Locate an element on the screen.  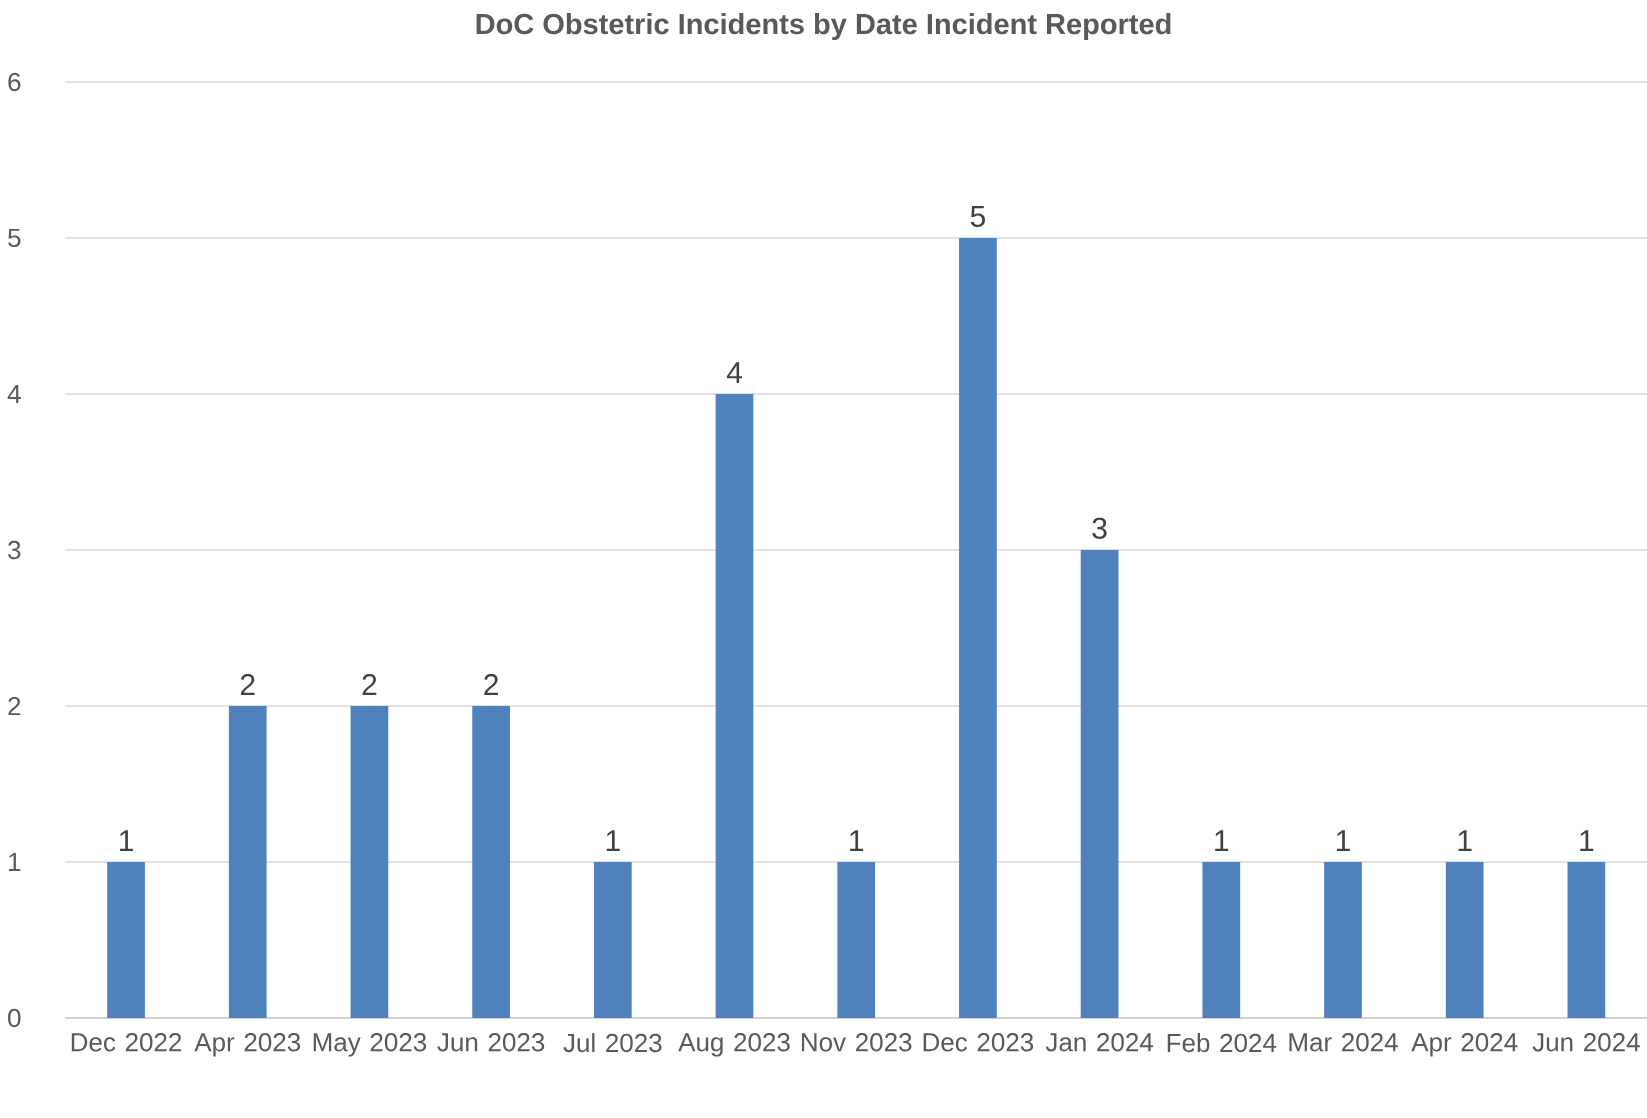
x-tick-label: Apr 2024 is located at coordinates (1464, 1045).